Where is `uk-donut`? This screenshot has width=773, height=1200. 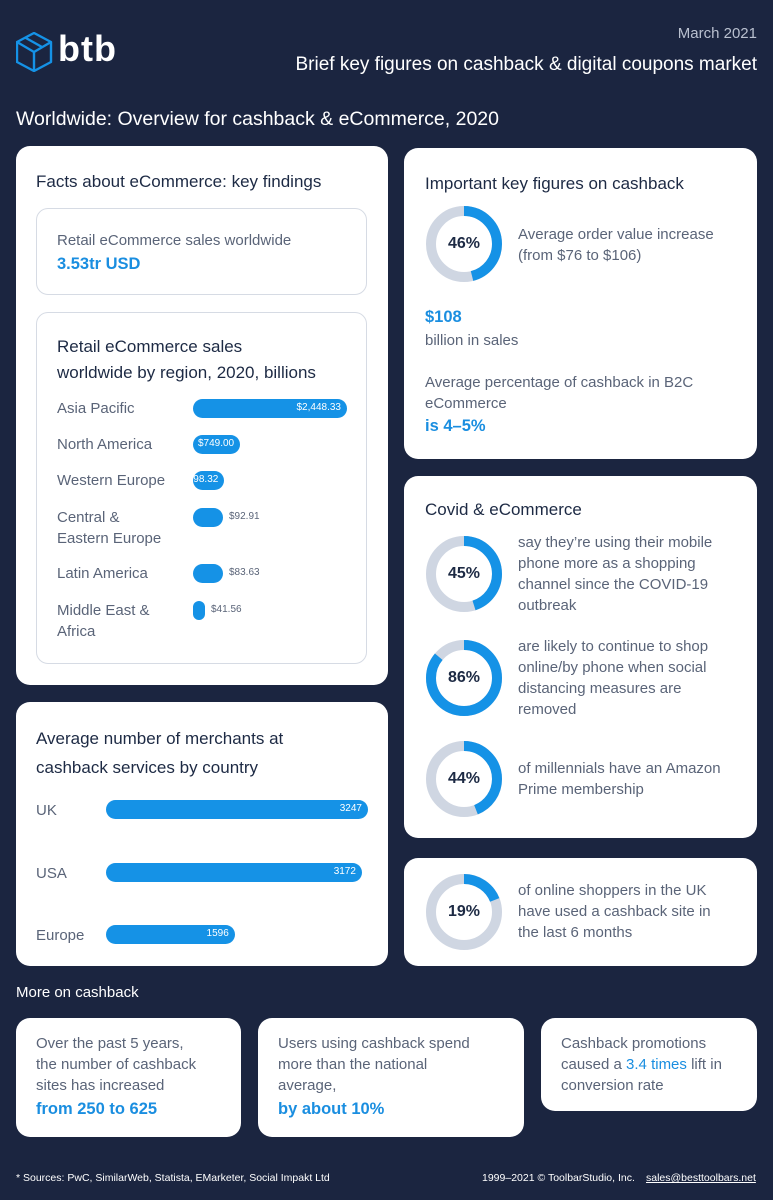 uk-donut is located at coordinates (464, 912).